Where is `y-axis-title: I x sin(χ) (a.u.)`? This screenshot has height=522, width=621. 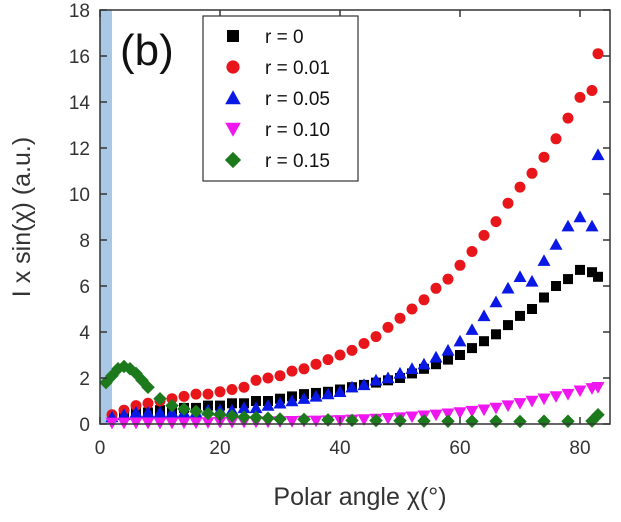 y-axis-title: I x sin(χ) (a.u.) is located at coordinates (22, 217).